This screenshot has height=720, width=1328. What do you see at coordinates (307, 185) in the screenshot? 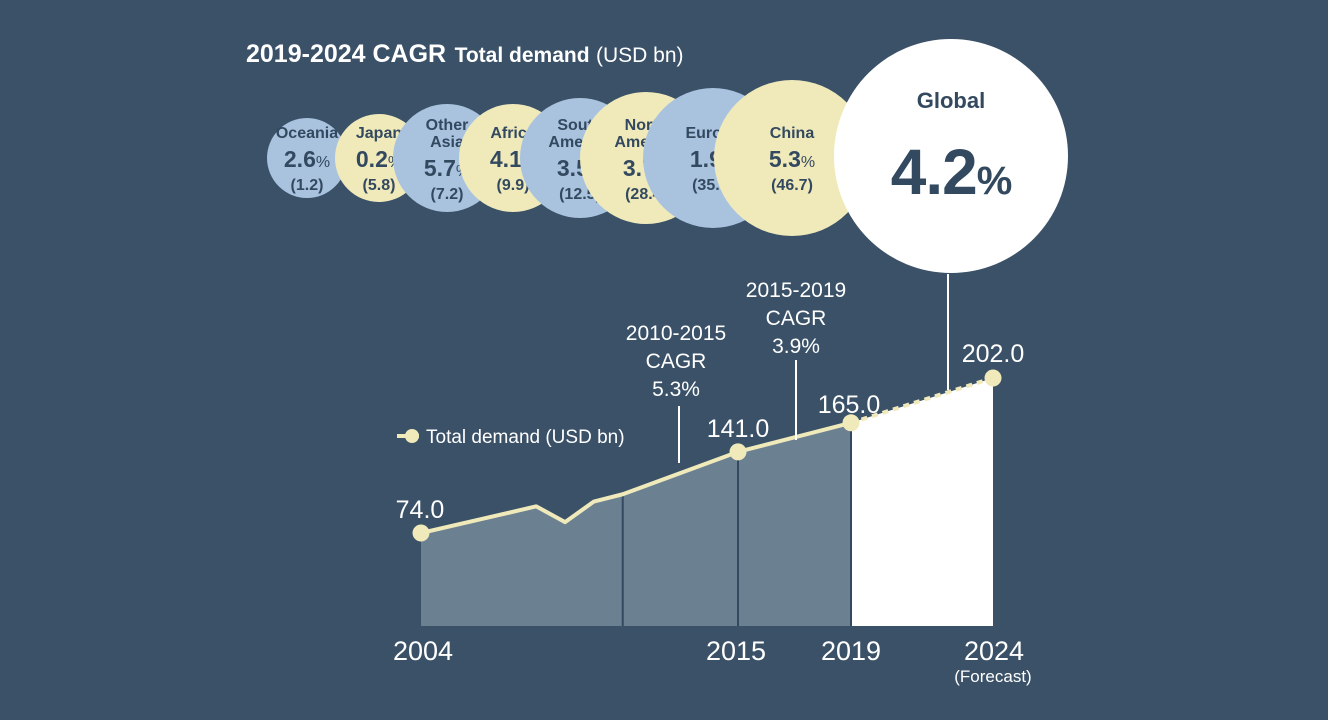
I see `region-demand: (1.2)` at bounding box center [307, 185].